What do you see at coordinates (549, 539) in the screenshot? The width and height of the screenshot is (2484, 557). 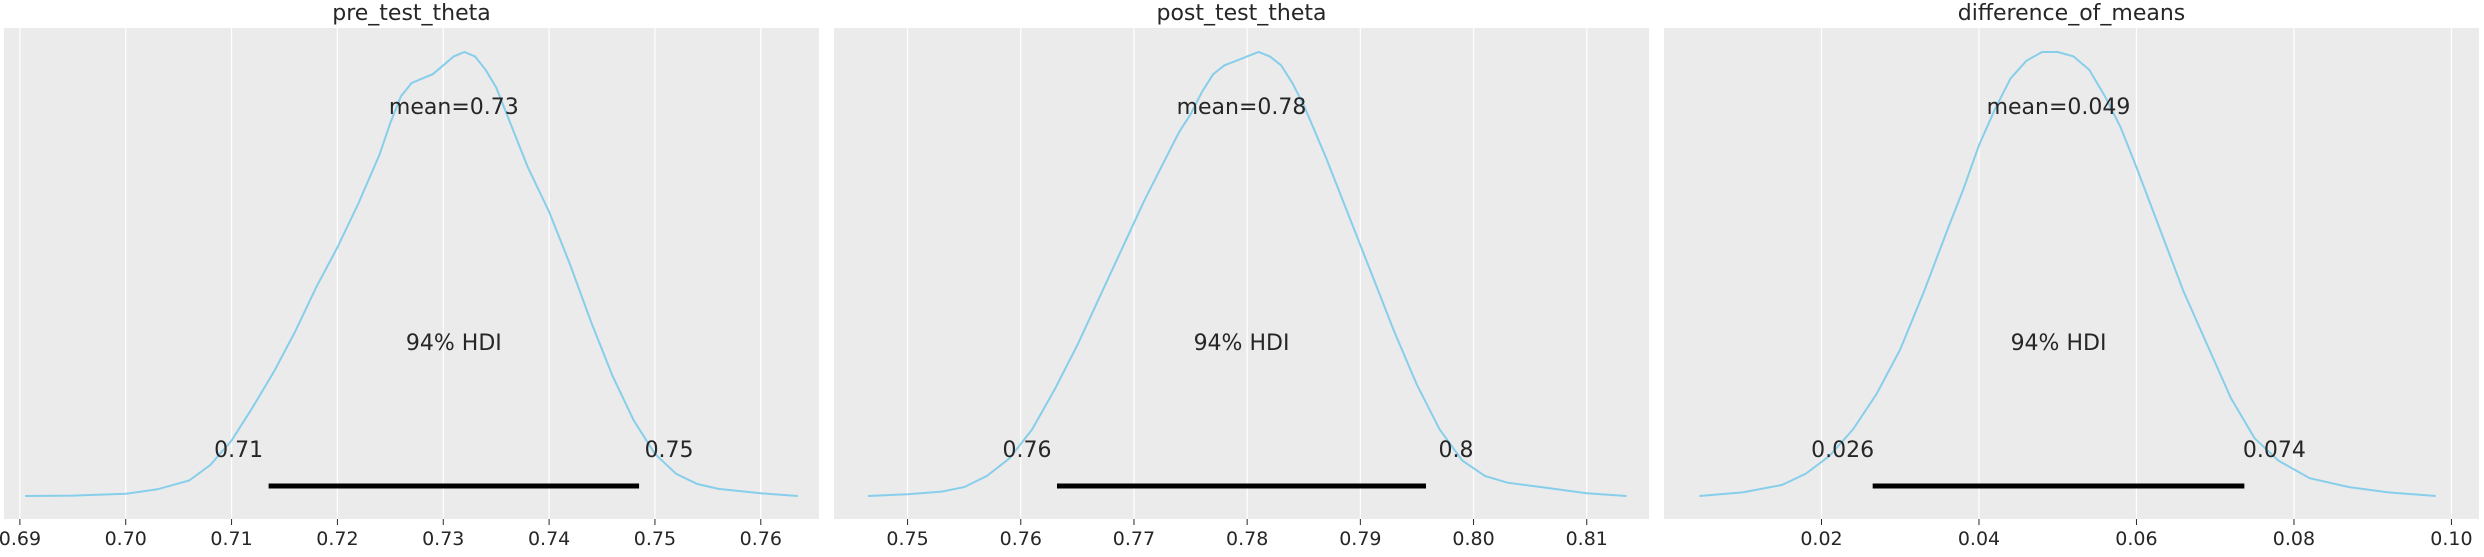 I see `x-tick-label: 0.74` at bounding box center [549, 539].